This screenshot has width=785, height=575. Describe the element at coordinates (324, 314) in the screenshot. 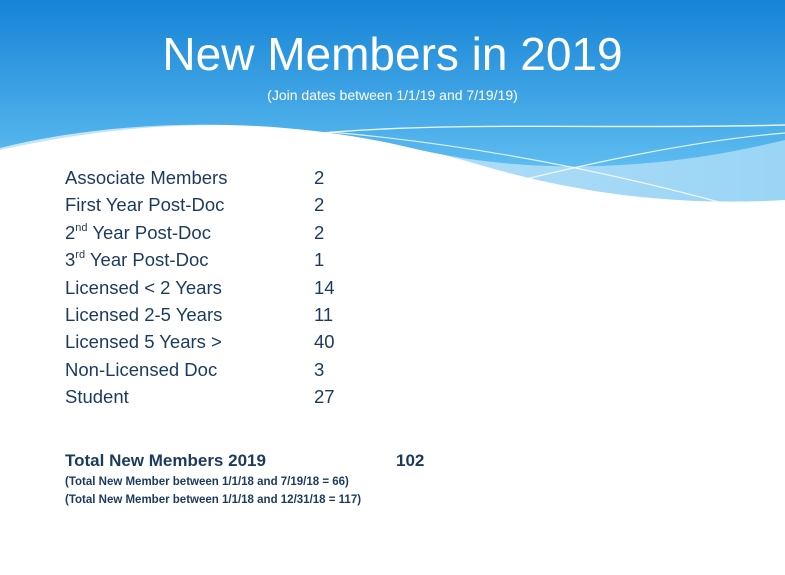

I see `category-count: 11` at that location.